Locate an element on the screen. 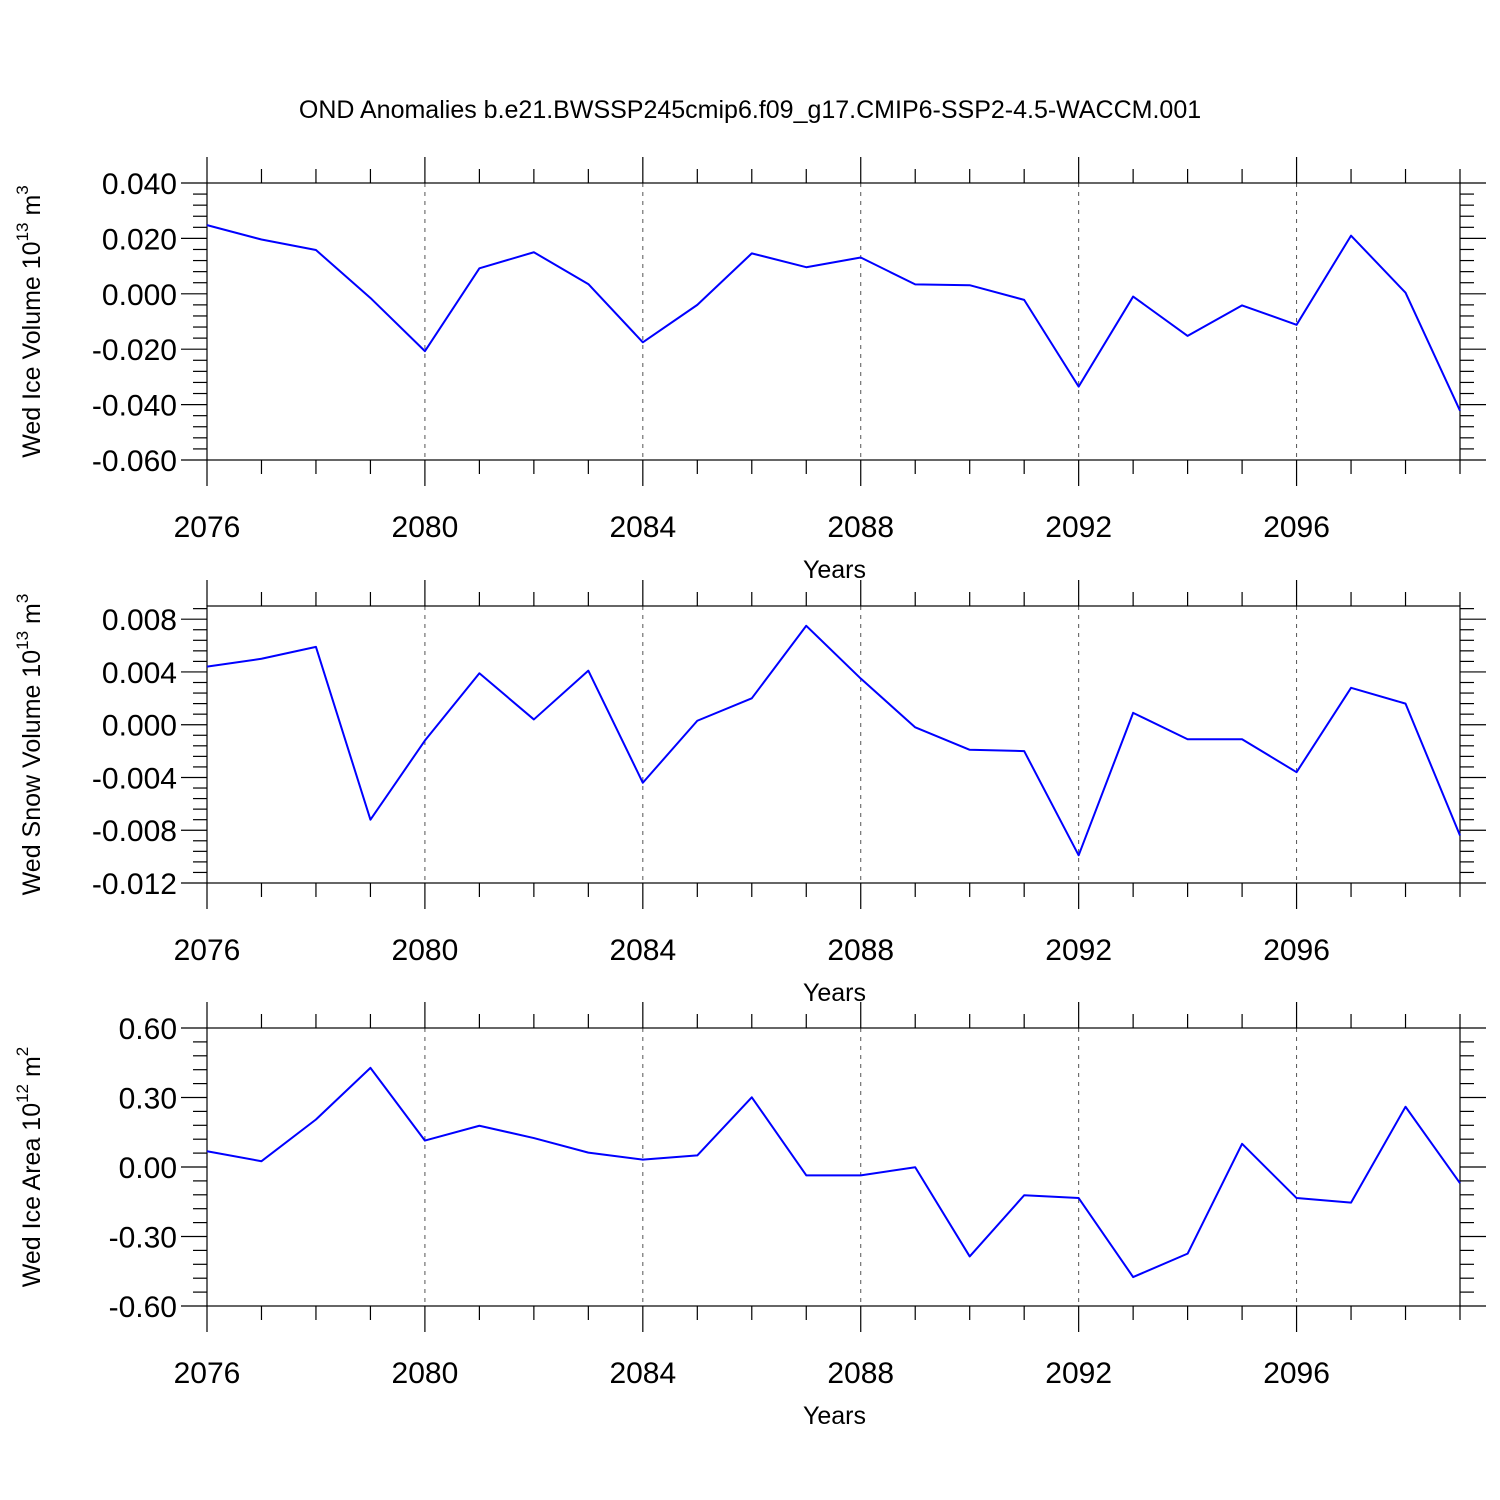 This screenshot has width=1500, height=1500. y-tick-label: -0.008 is located at coordinates (134, 831).